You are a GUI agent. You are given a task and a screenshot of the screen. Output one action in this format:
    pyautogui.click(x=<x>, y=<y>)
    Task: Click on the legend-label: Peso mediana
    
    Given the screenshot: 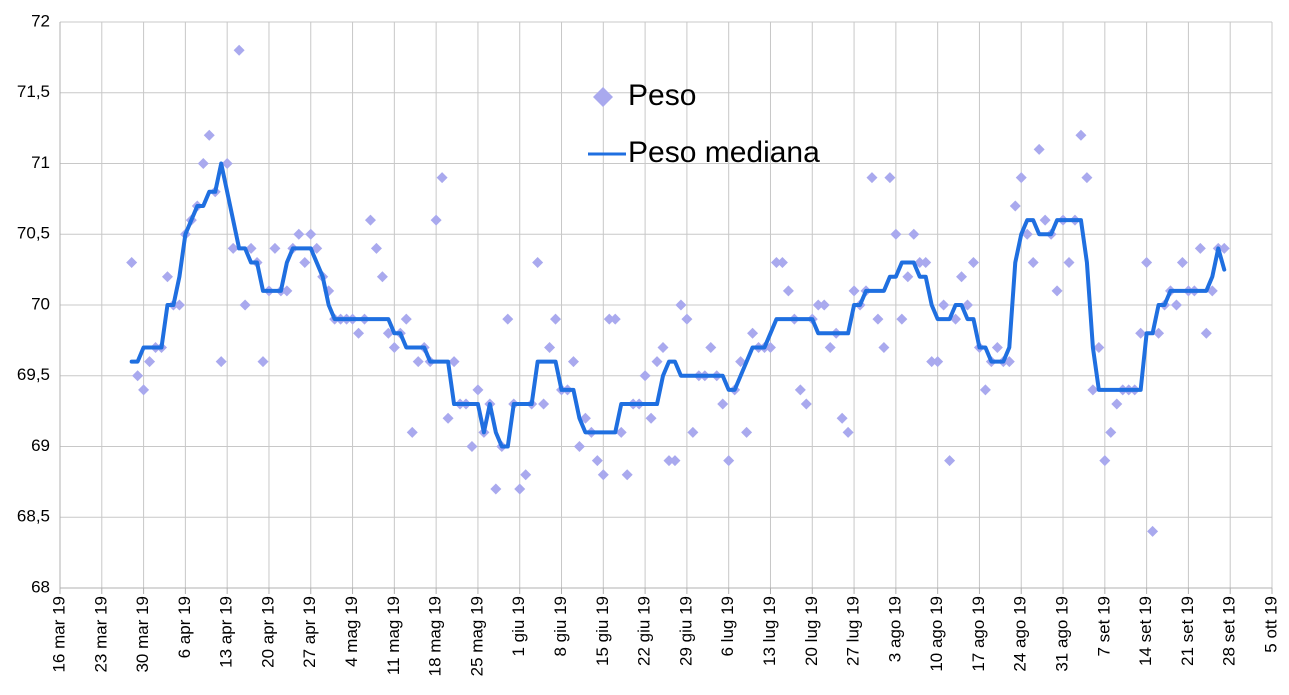 What is the action you would take?
    pyautogui.click(x=724, y=152)
    